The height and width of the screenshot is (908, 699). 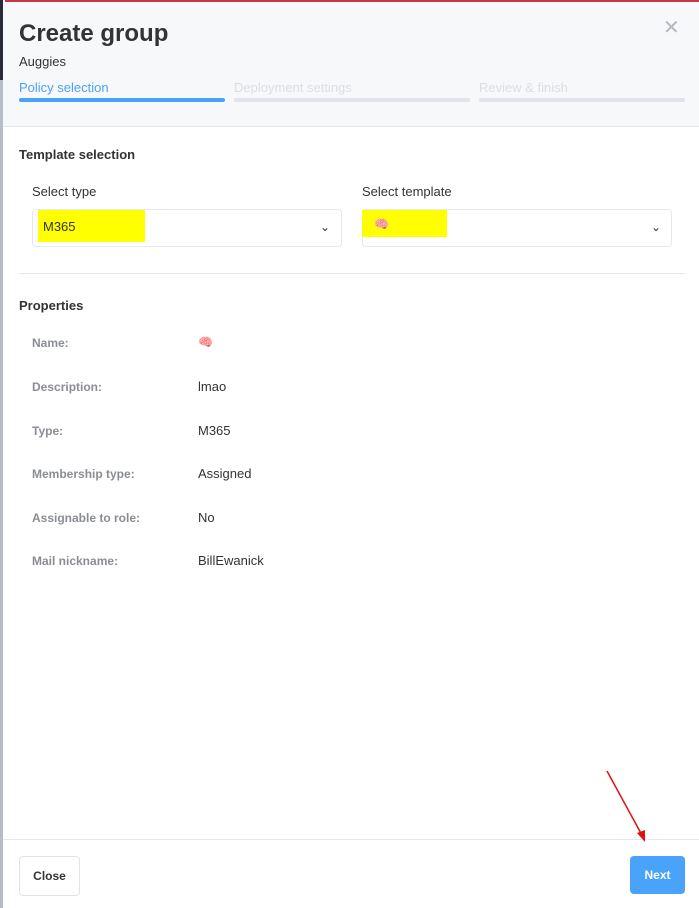 I want to click on property-label: Type:, so click(x=48, y=431).